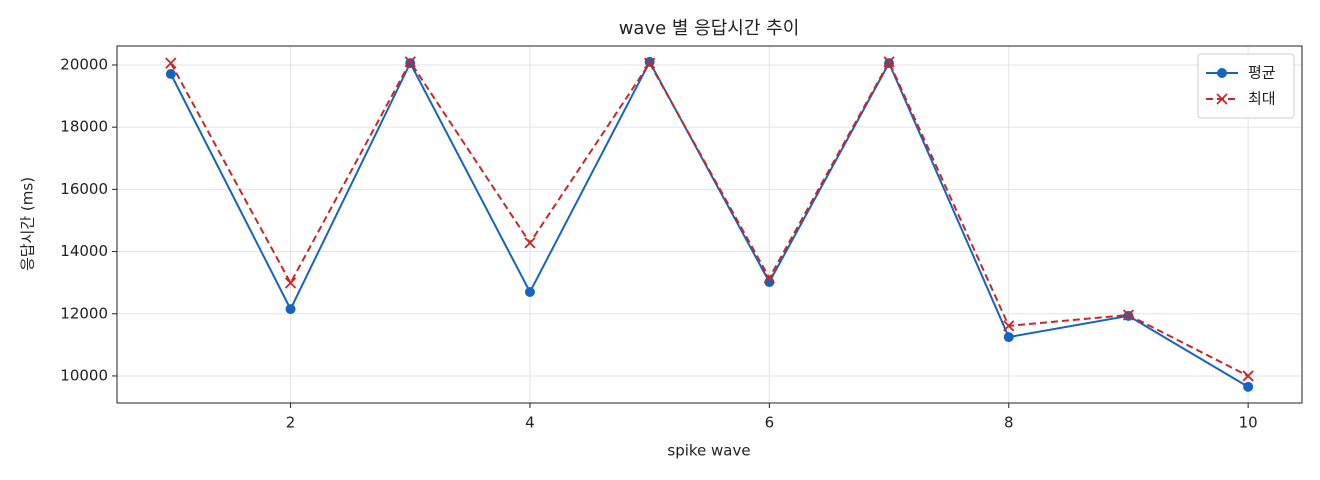 The height and width of the screenshot is (480, 1320). I want to click on y-tick-label: 16000, so click(84, 189).